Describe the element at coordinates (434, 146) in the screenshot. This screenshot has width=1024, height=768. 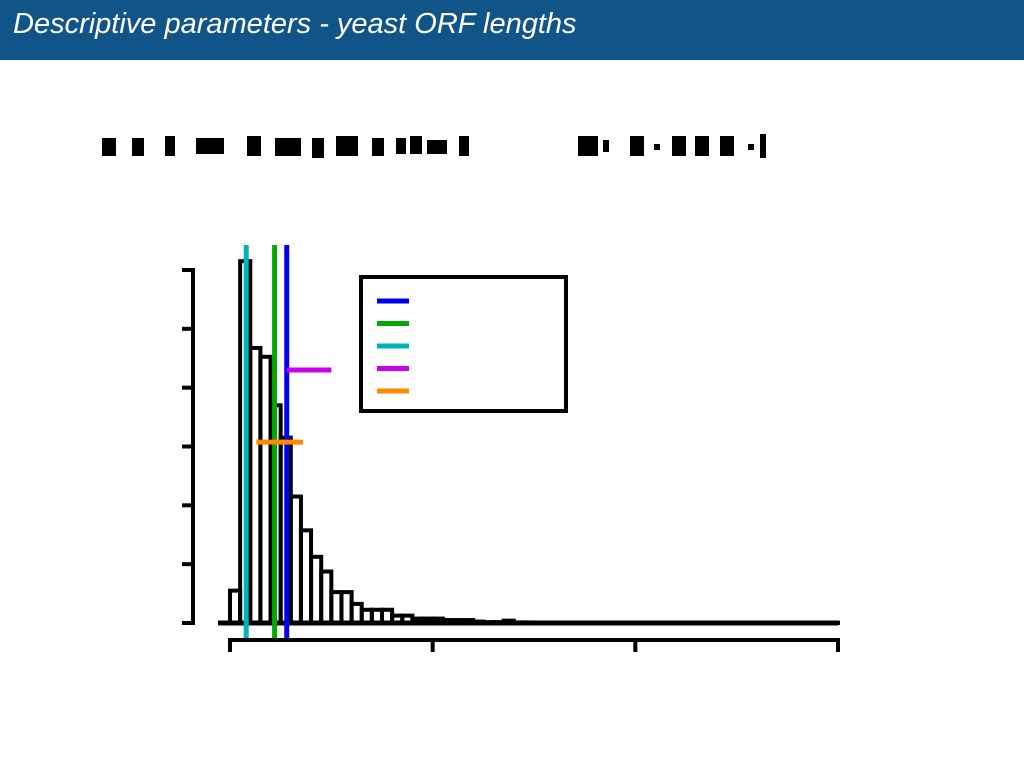
I see `garbled-subtitle-glyphs` at that location.